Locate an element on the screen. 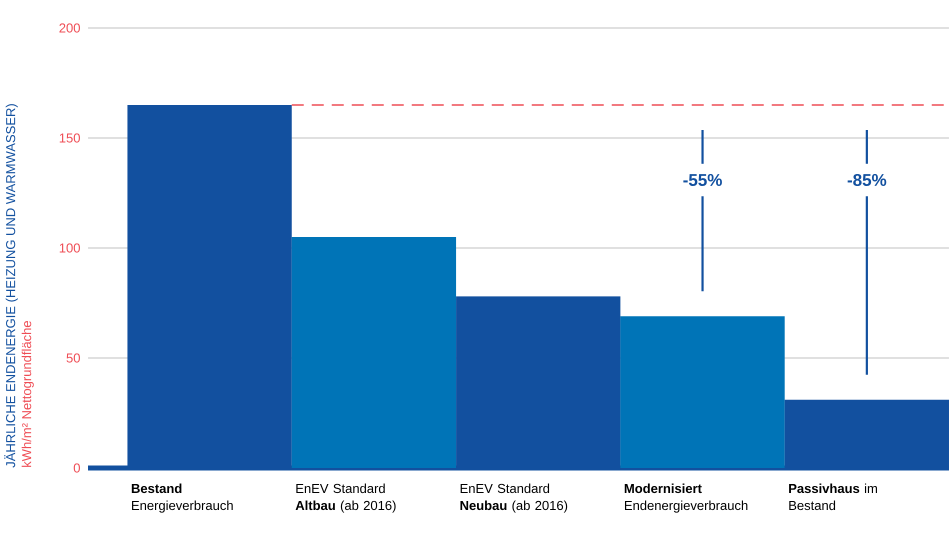 The image size is (949, 558). y-tick-label: 100 is located at coordinates (70, 248).